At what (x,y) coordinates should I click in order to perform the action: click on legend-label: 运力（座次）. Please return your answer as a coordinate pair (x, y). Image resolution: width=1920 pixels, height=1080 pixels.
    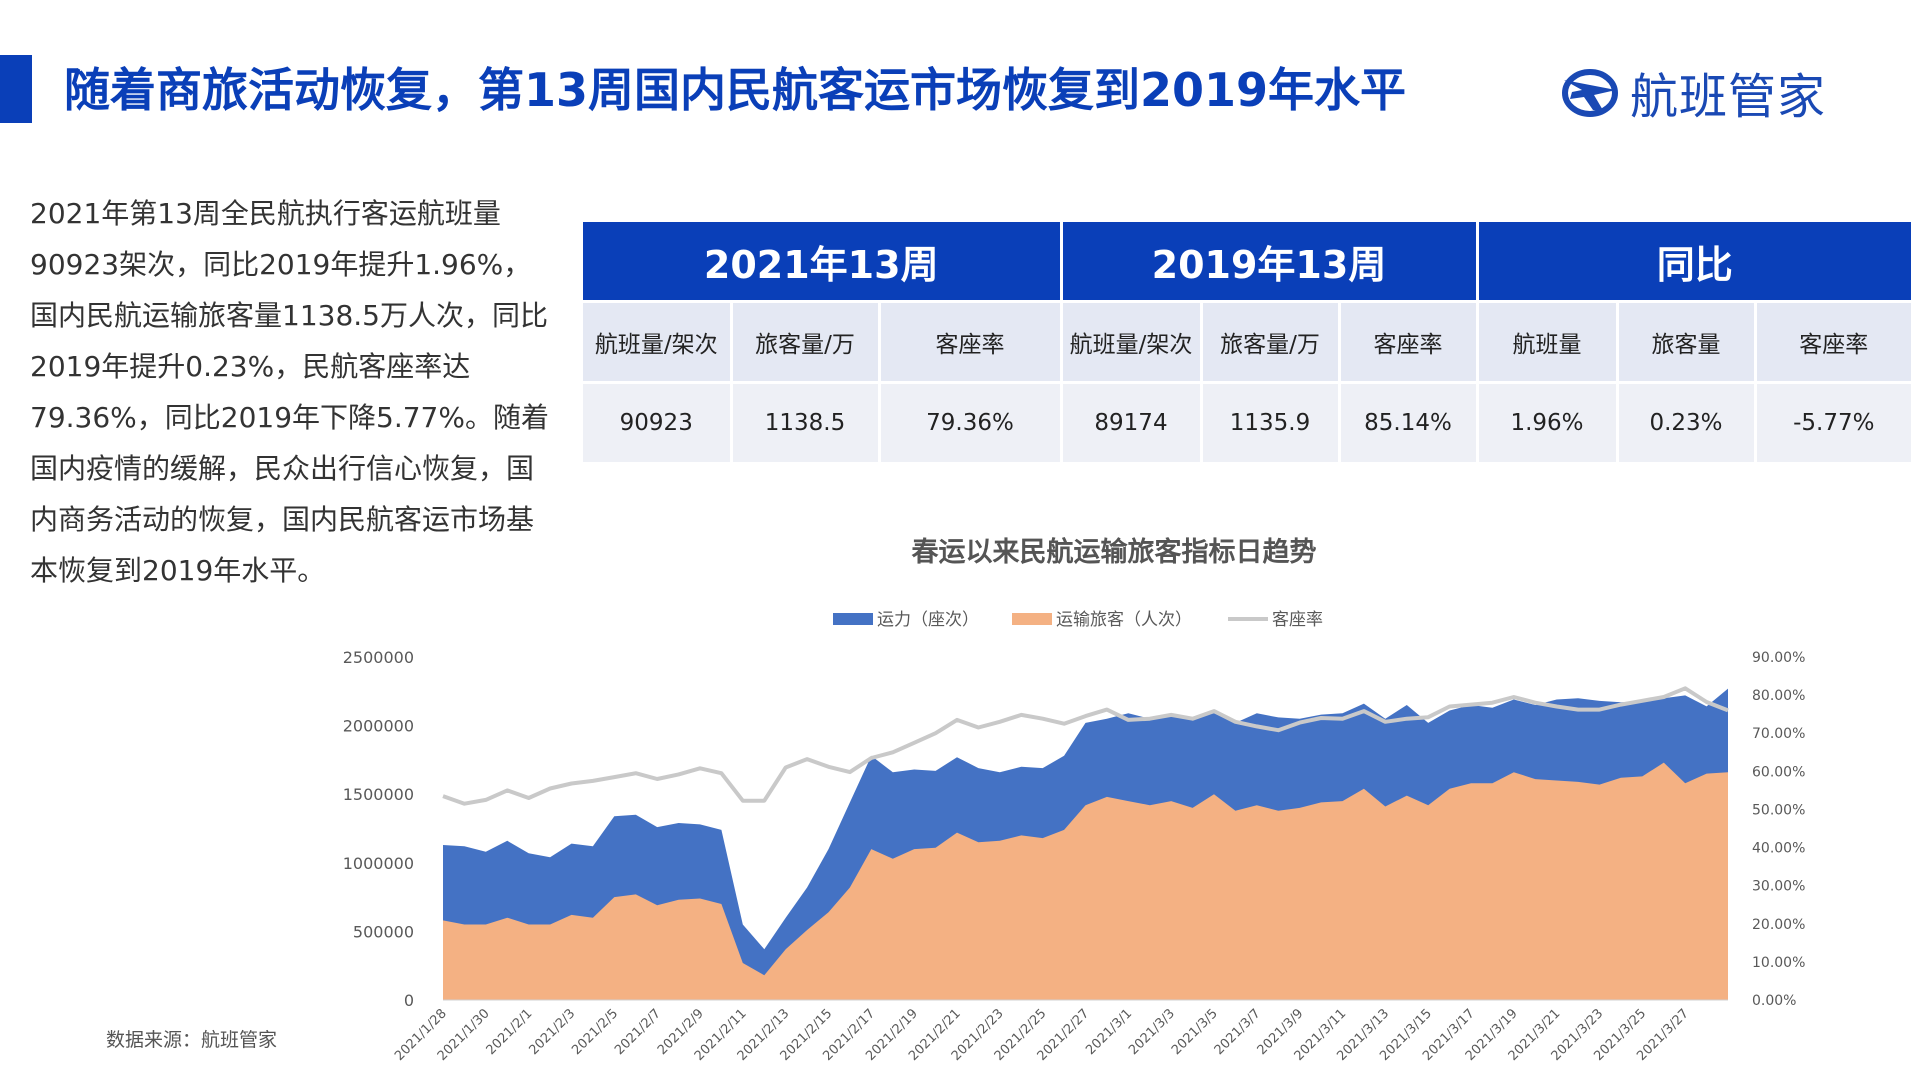
    Looking at the image, I should click on (928, 620).